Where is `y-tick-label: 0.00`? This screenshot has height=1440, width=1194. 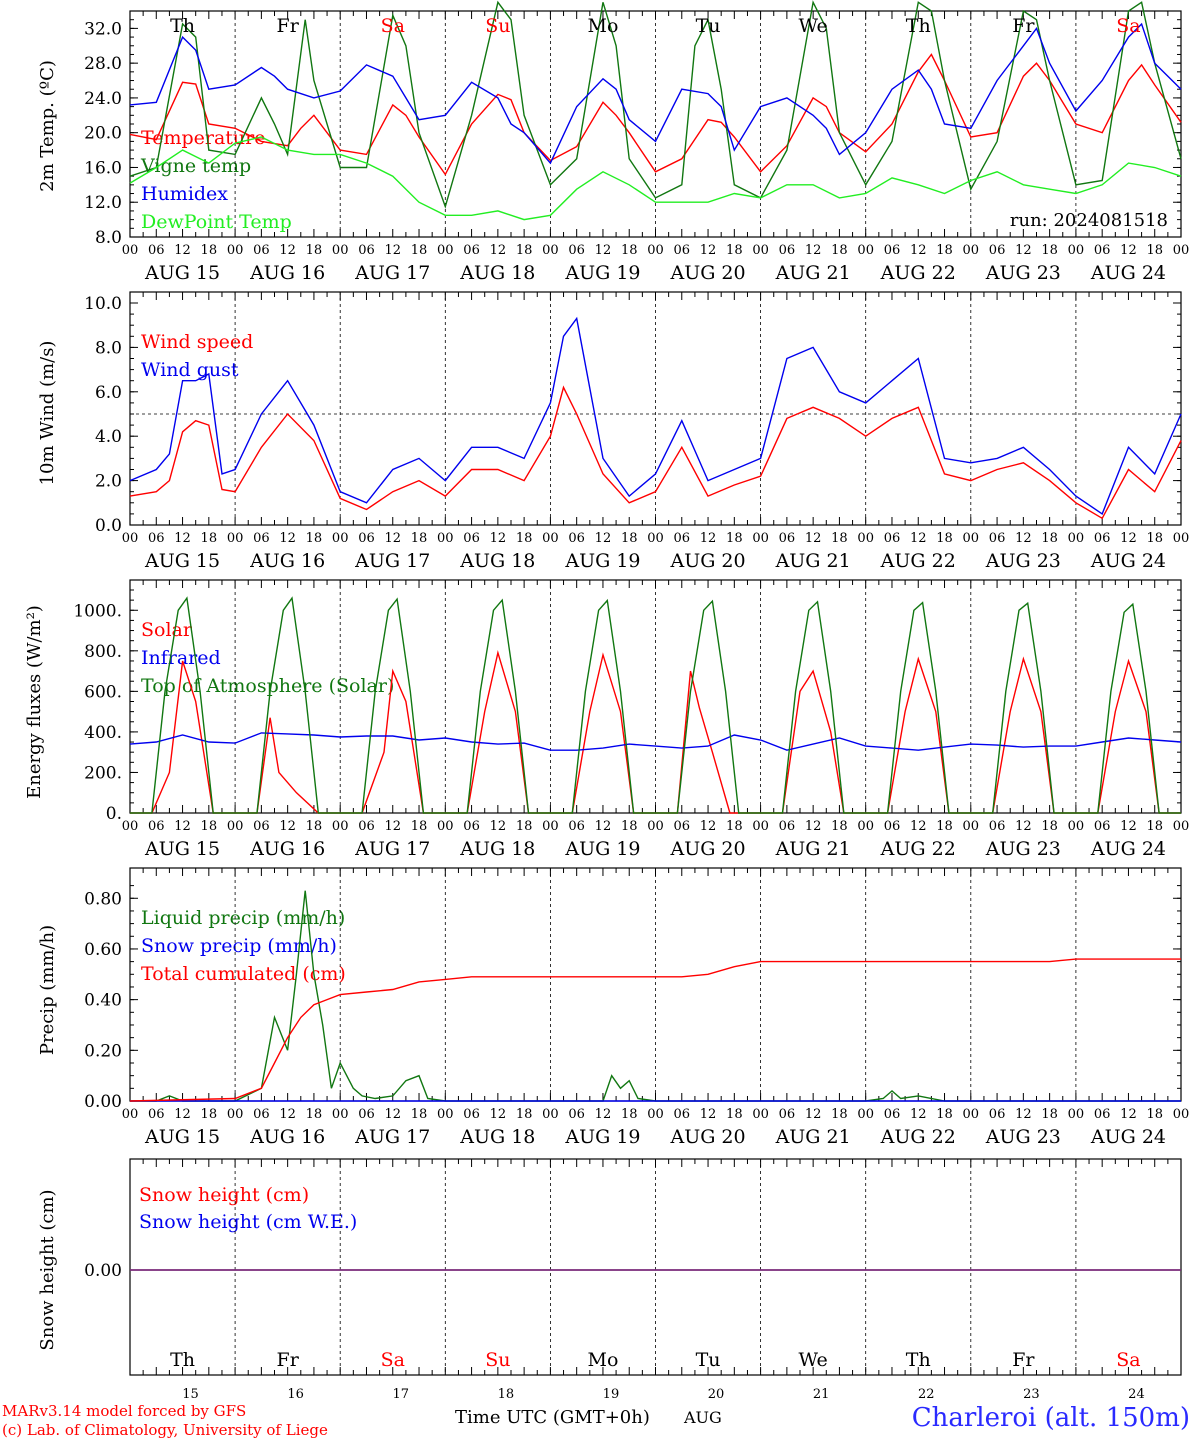
y-tick-label: 0.00 is located at coordinates (103, 1271).